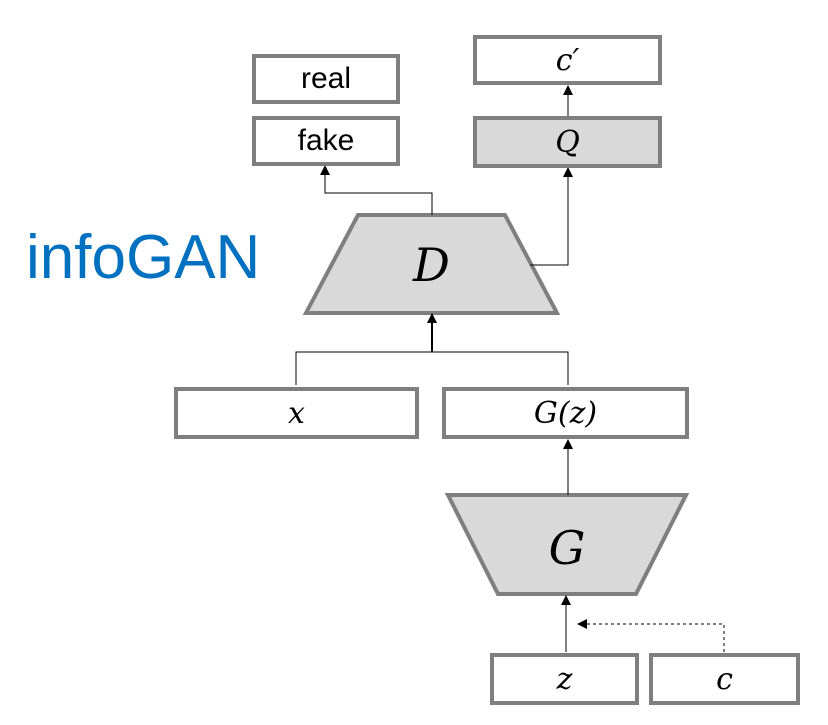 Image resolution: width=828 pixels, height=725 pixels. I want to click on discriminator-shape, so click(431, 264).